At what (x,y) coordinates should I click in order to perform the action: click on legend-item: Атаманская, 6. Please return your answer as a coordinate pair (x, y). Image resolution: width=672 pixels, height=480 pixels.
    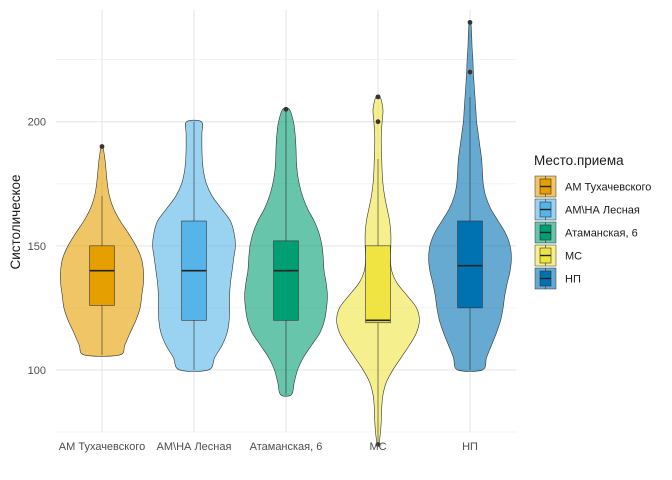
    Looking at the image, I should click on (586, 232).